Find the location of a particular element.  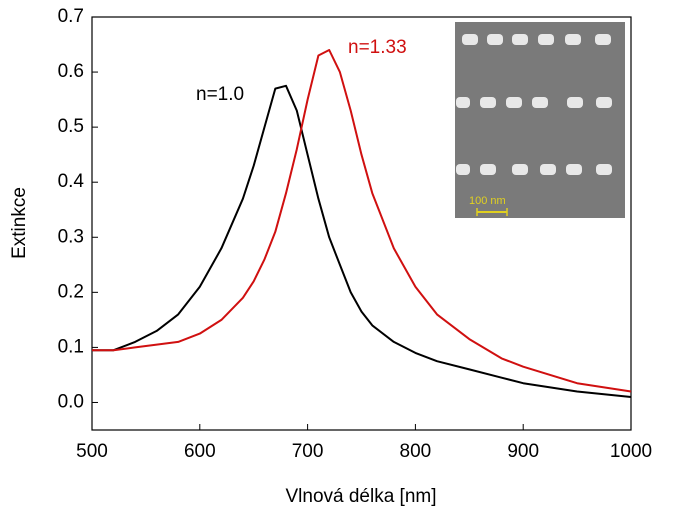

y-tick-label: 0.2 is located at coordinates (71, 291).